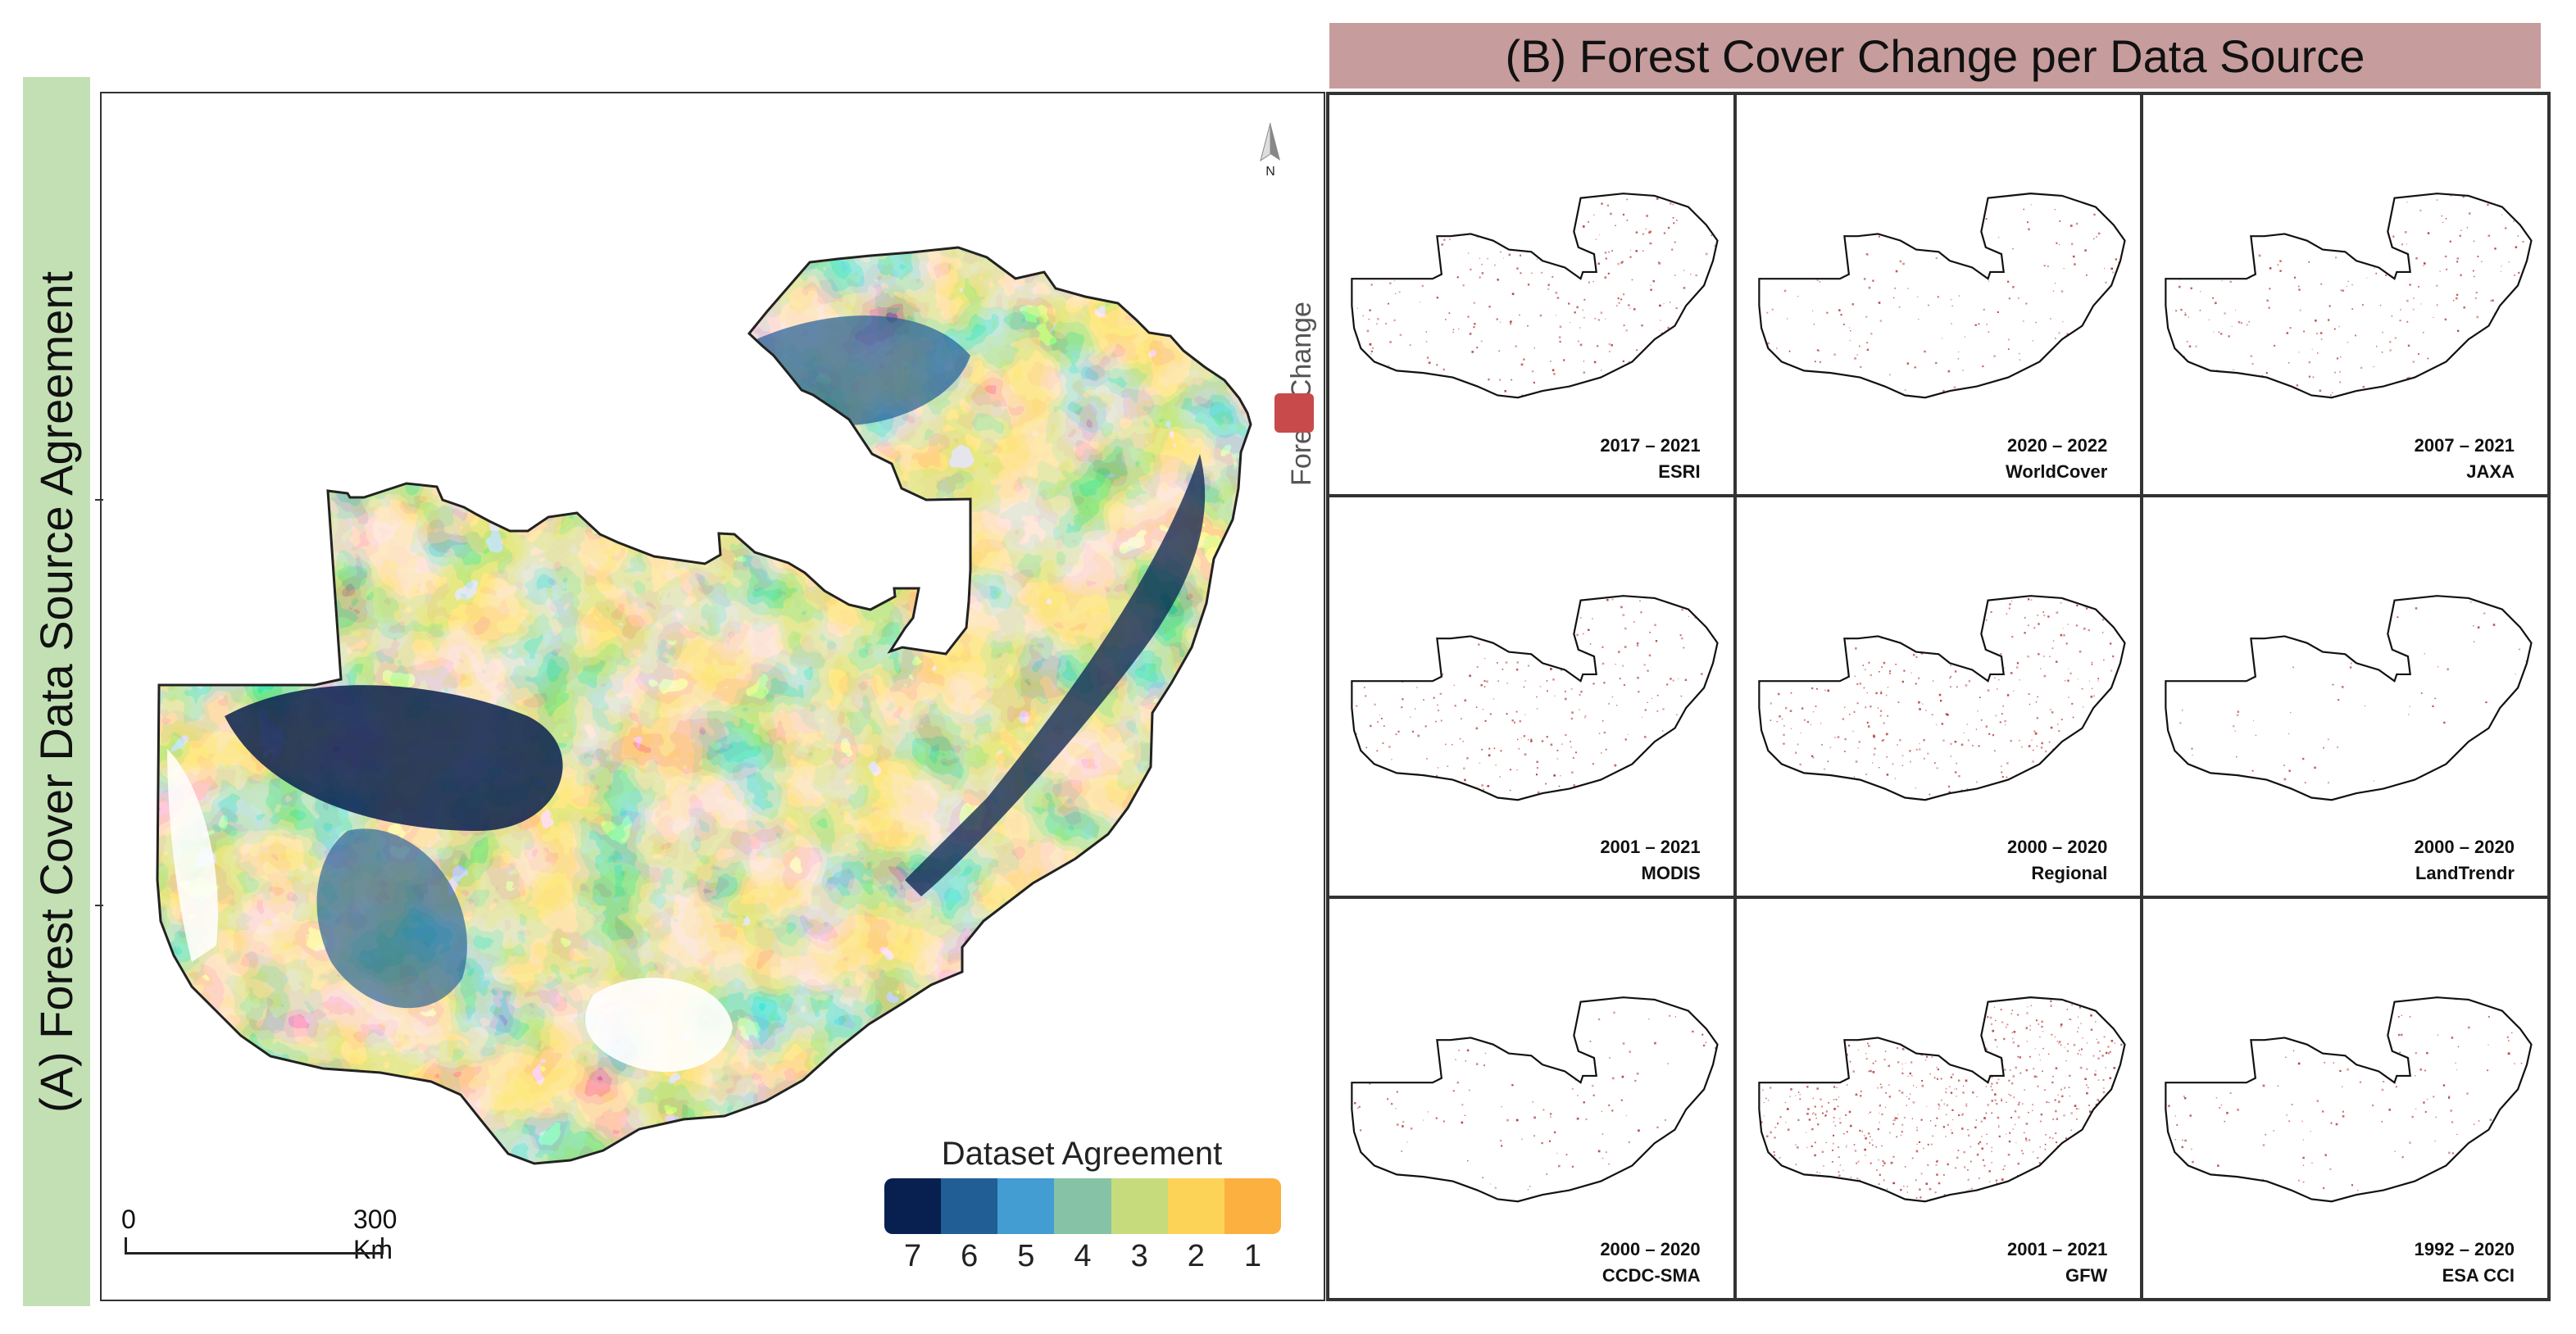 The image size is (2576, 1334). I want to click on panel-b-title-text: (B) Forest Cover Change per Data Source, so click(1935, 55).